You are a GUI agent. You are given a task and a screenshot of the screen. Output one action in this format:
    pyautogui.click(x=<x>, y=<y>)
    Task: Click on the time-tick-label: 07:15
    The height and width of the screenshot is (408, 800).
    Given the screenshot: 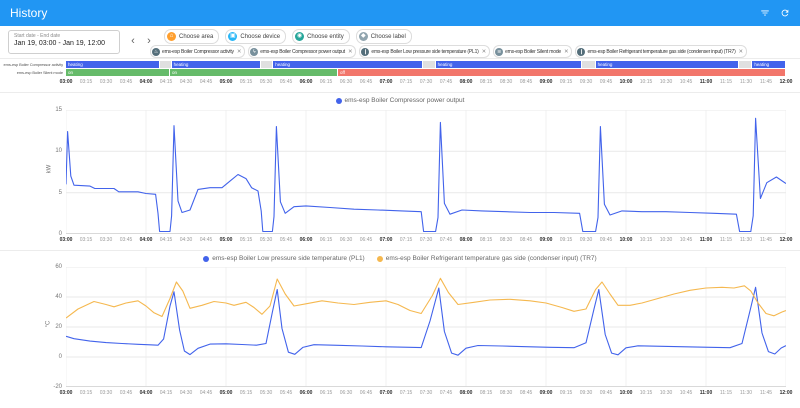 What is the action you would take?
    pyautogui.click(x=406, y=393)
    